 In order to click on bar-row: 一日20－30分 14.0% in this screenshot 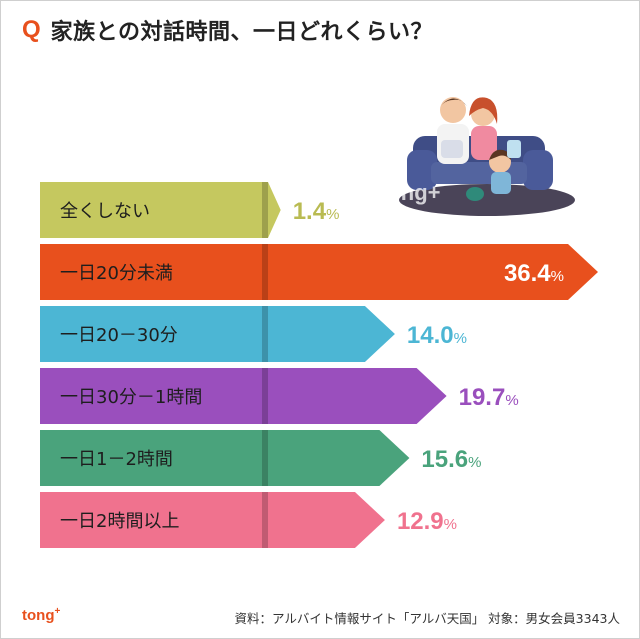, I will do `click(253, 334)`.